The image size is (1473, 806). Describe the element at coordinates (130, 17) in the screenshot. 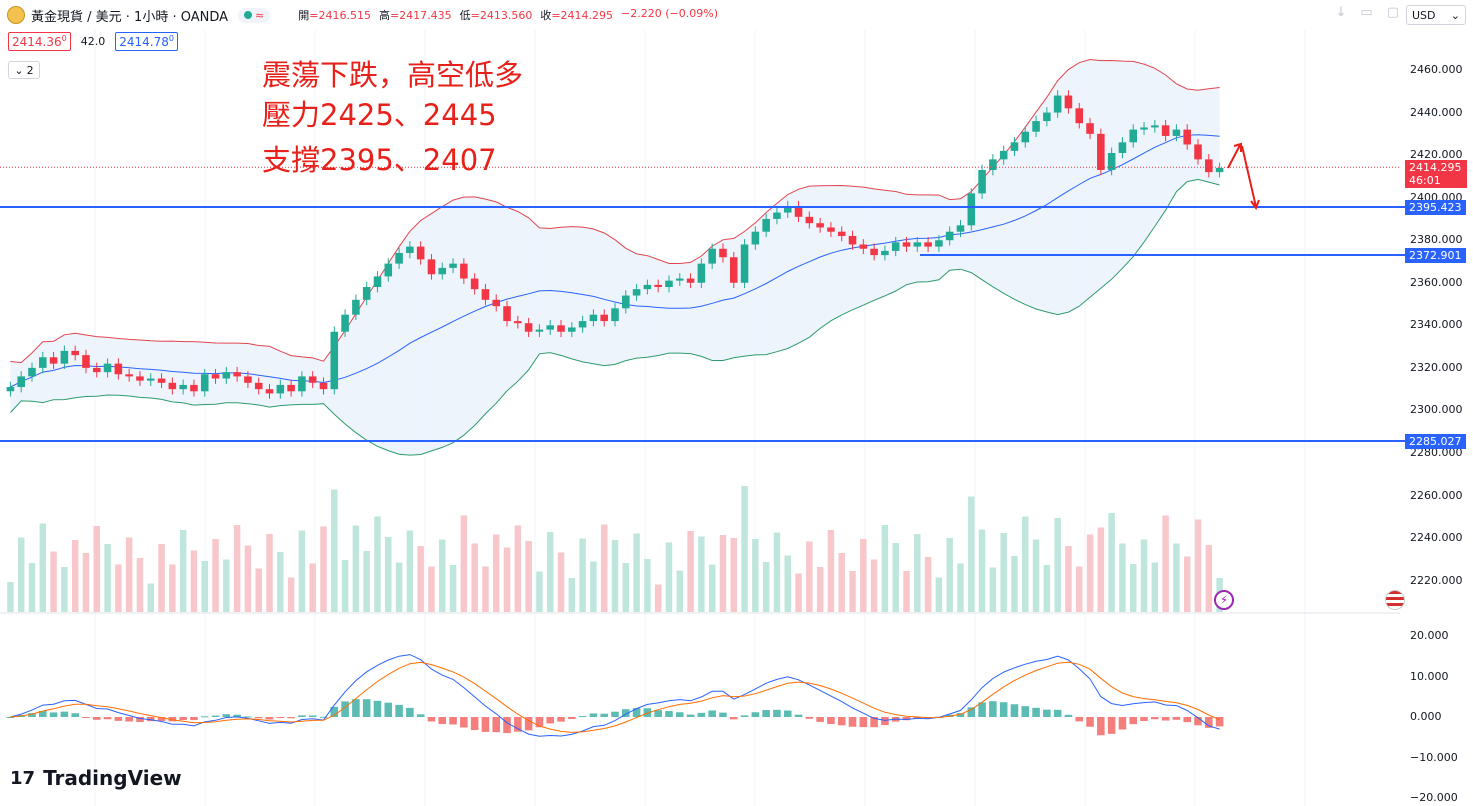

I see `symbol-title: 黃金現貨 / 美元 · 1小時 · OANDA` at that location.